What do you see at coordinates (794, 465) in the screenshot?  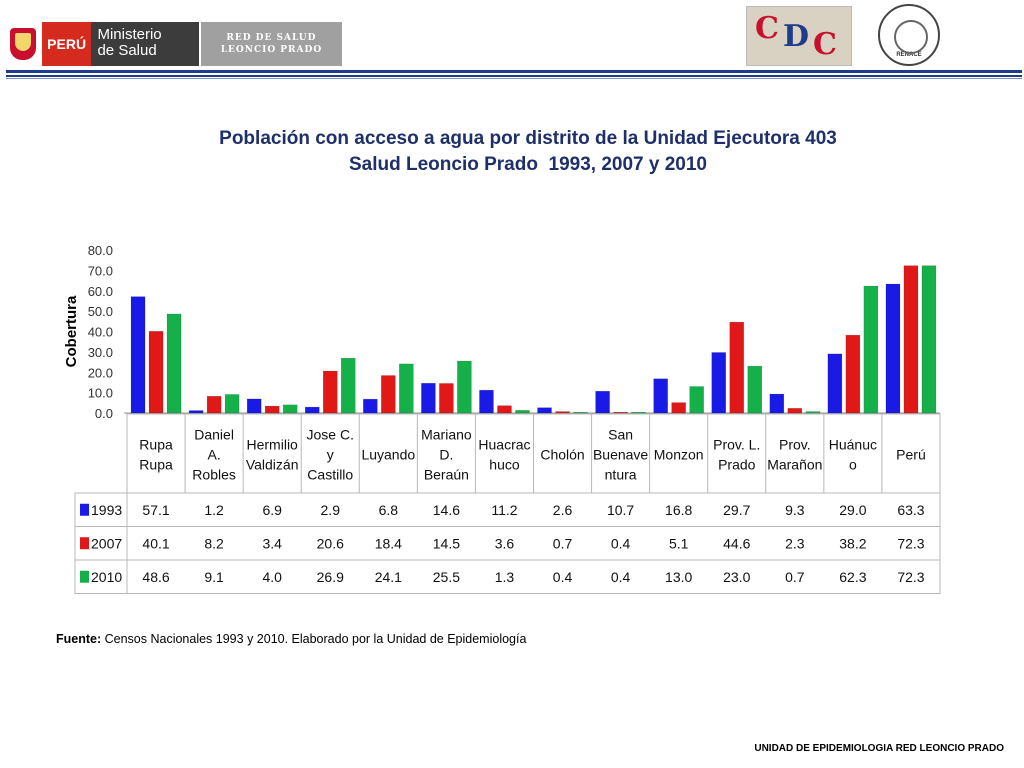 I see `category-label: Marañon` at bounding box center [794, 465].